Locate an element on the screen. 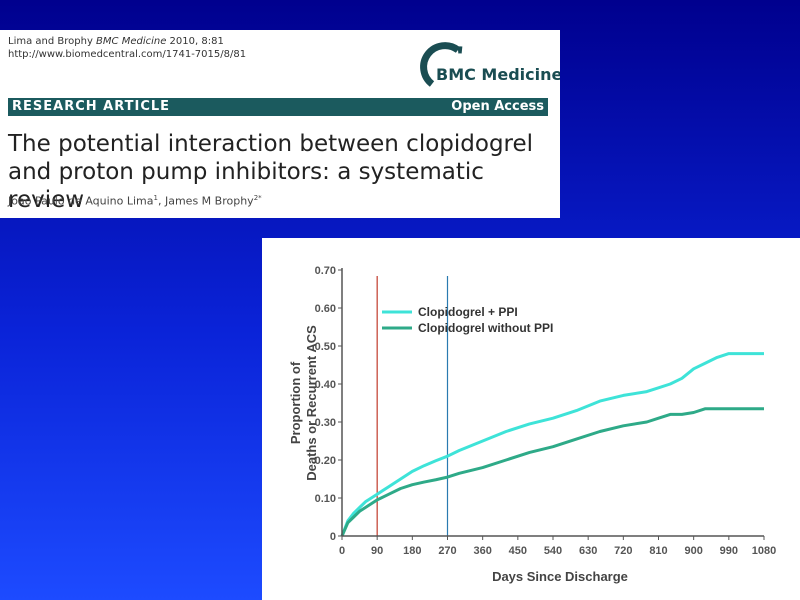  y-tick-label: 0.10 is located at coordinates (325, 499).